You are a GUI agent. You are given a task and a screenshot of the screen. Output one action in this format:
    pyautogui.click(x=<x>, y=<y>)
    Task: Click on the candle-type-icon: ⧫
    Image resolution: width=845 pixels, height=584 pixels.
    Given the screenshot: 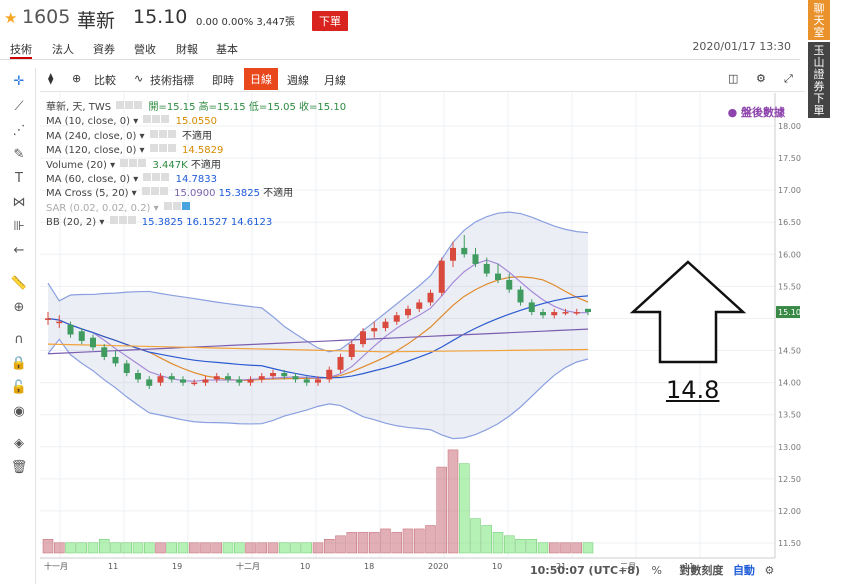 What is the action you would take?
    pyautogui.click(x=51, y=78)
    